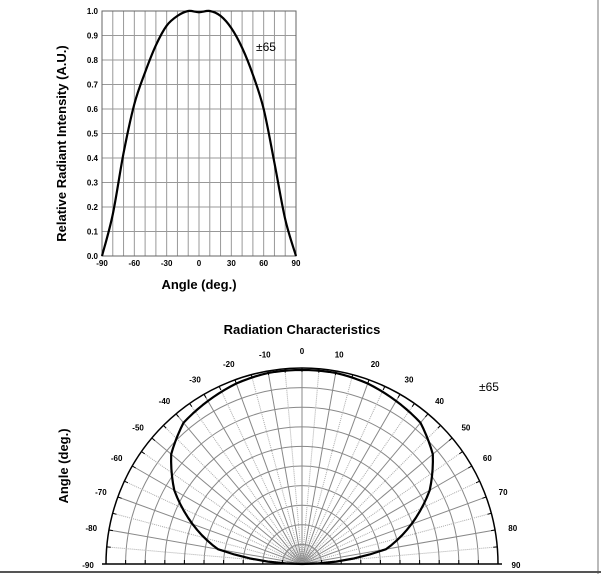 This screenshot has width=601, height=574. I want to click on polar-title: Radiation Characteristics, so click(302, 329).